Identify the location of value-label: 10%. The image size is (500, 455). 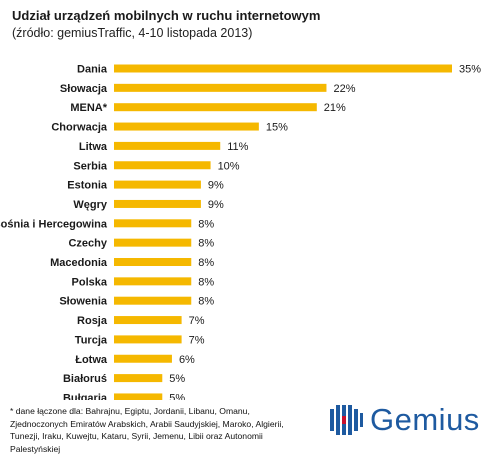
(229, 166).